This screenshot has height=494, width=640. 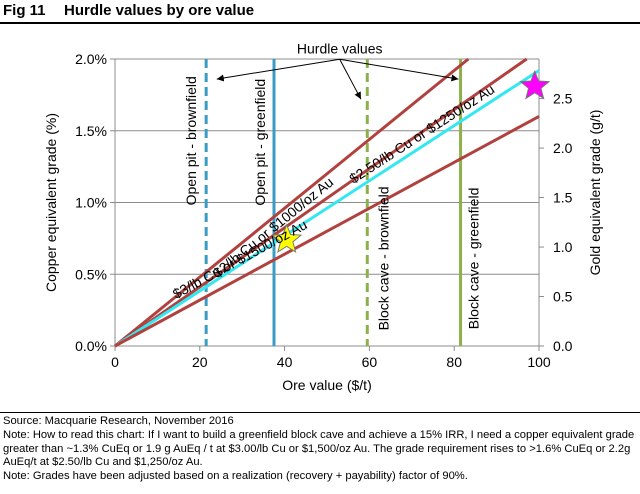 What do you see at coordinates (320, 12) in the screenshot?
I see `figure-title-bar: Fig 11 Hurdle values by ore value` at bounding box center [320, 12].